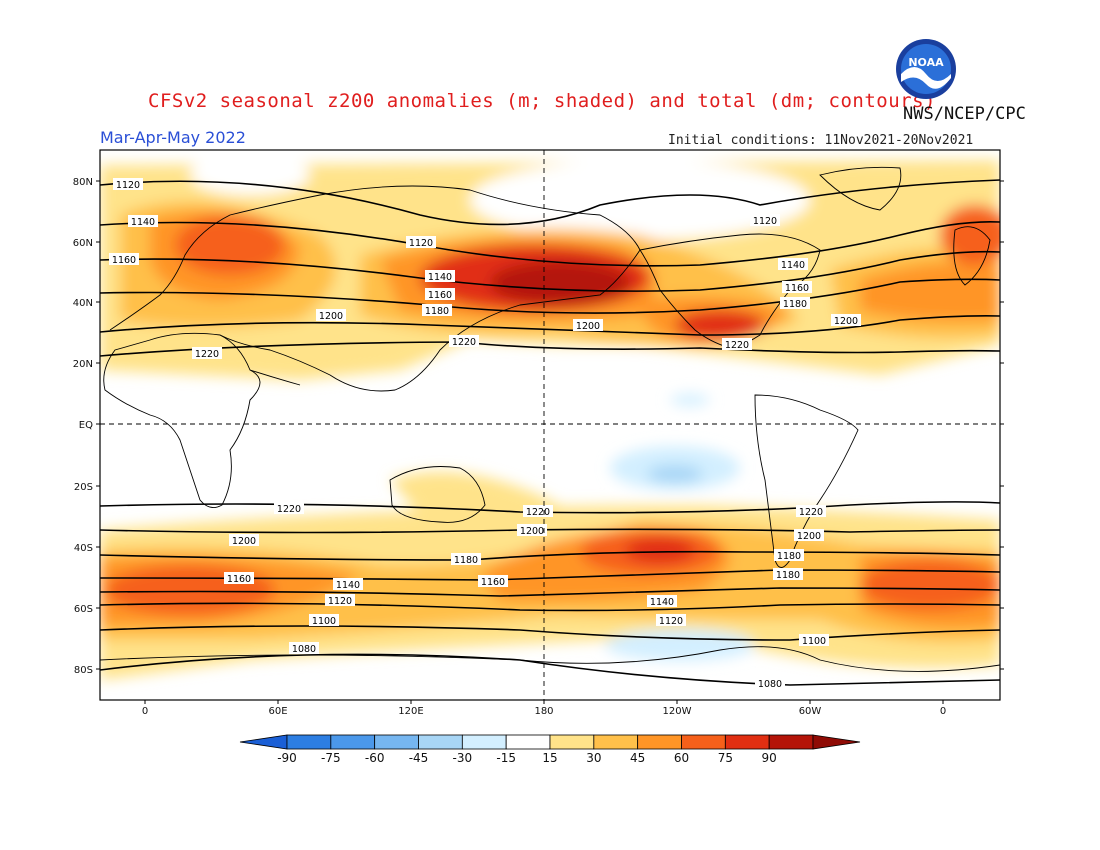 Image resolution: width=1100 pixels, height=850 pixels. What do you see at coordinates (972, 256) in the screenshot?
I see `europe-coastline` at bounding box center [972, 256].